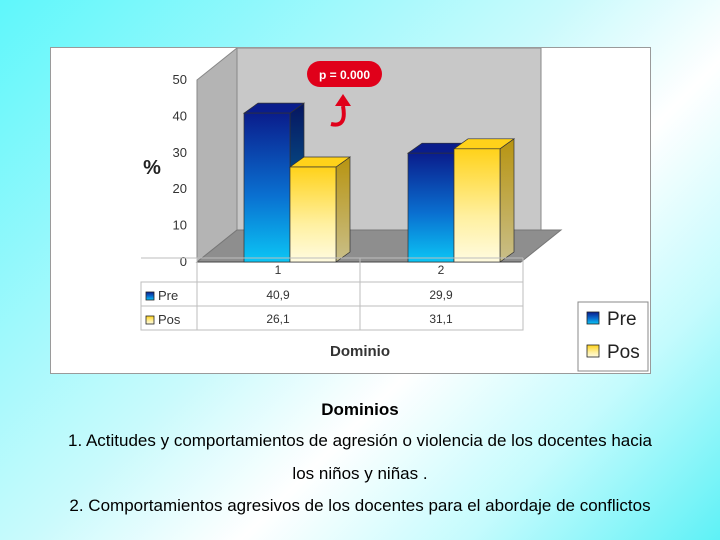  I want to click on table-legend-key-pre, so click(150, 296).